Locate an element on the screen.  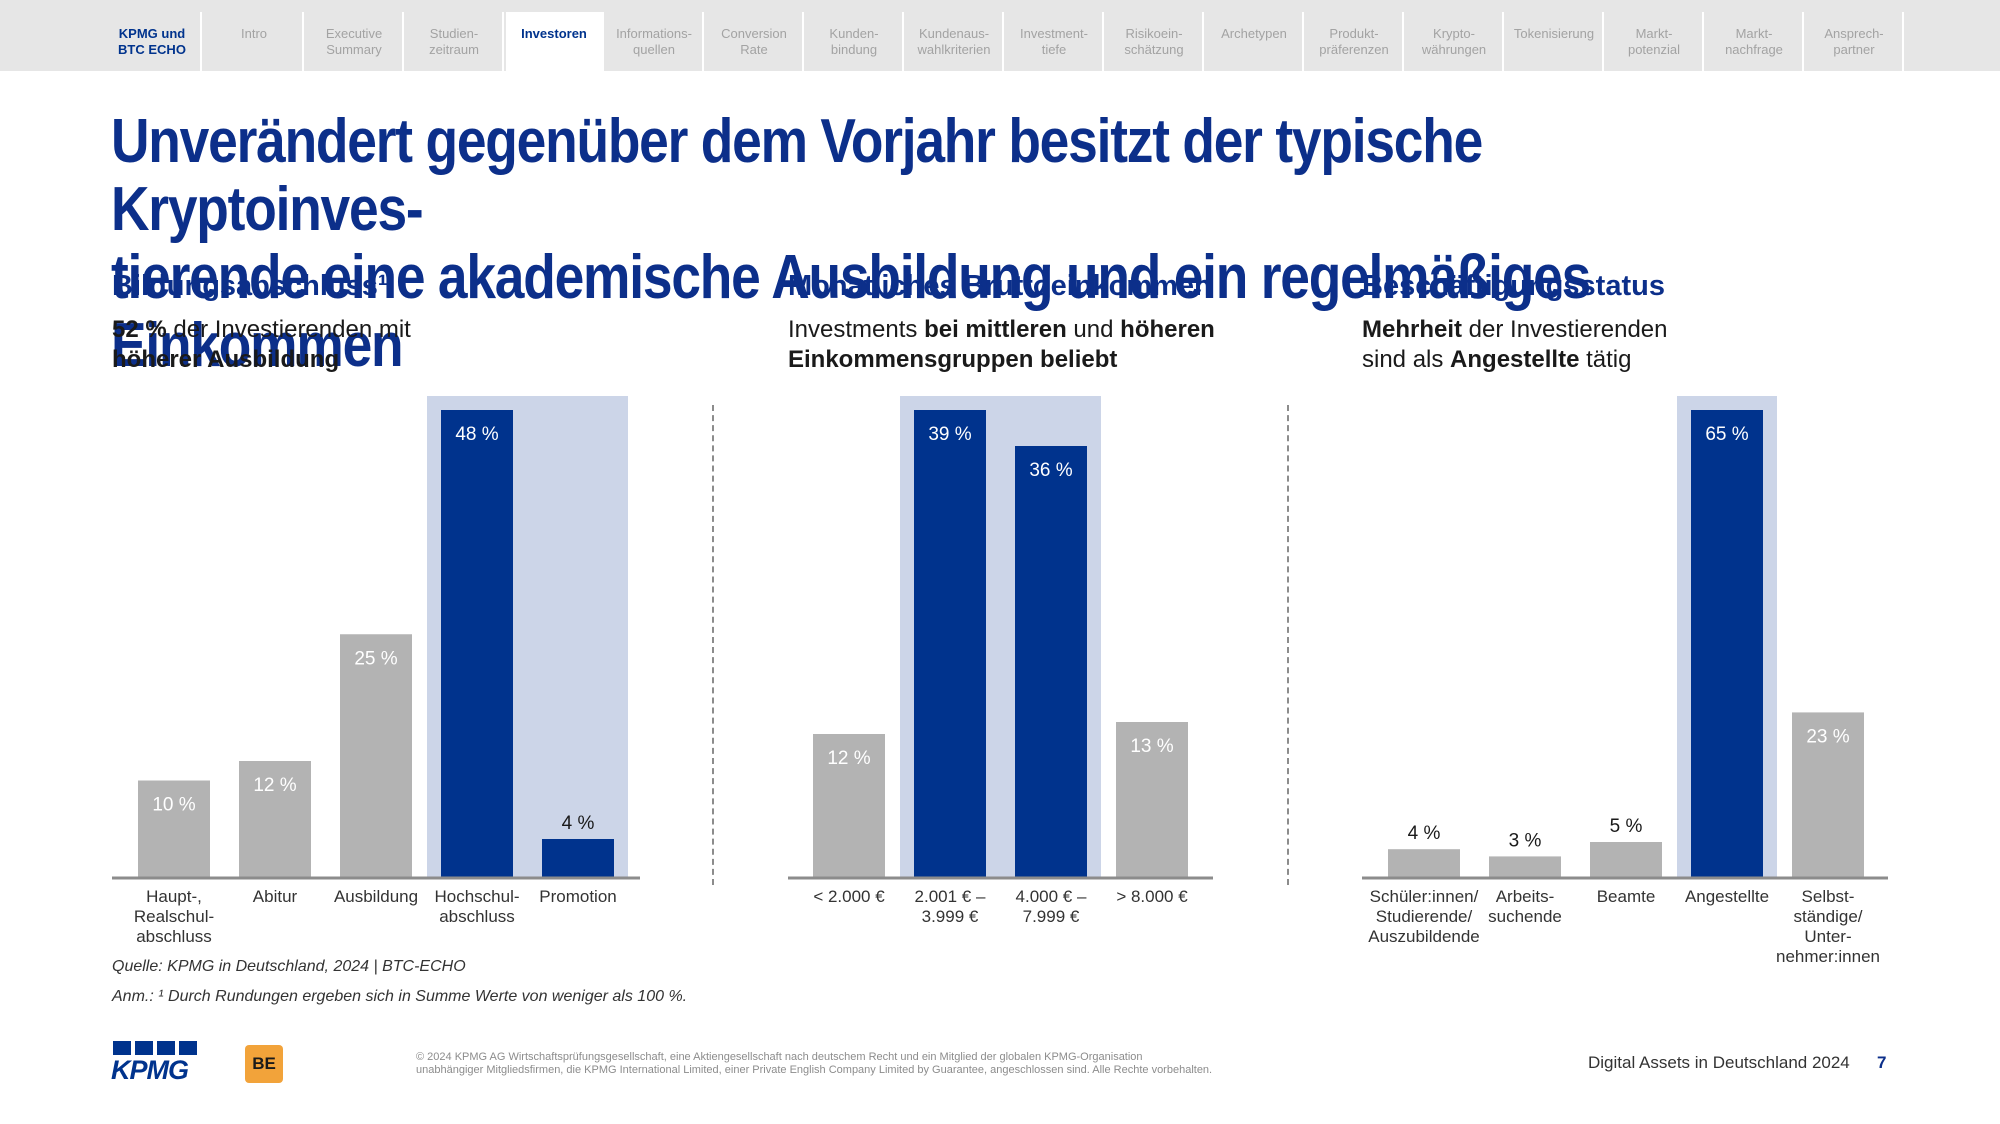
sub-highlight: Einkommensgruppen beliebt is located at coordinates (953, 359).